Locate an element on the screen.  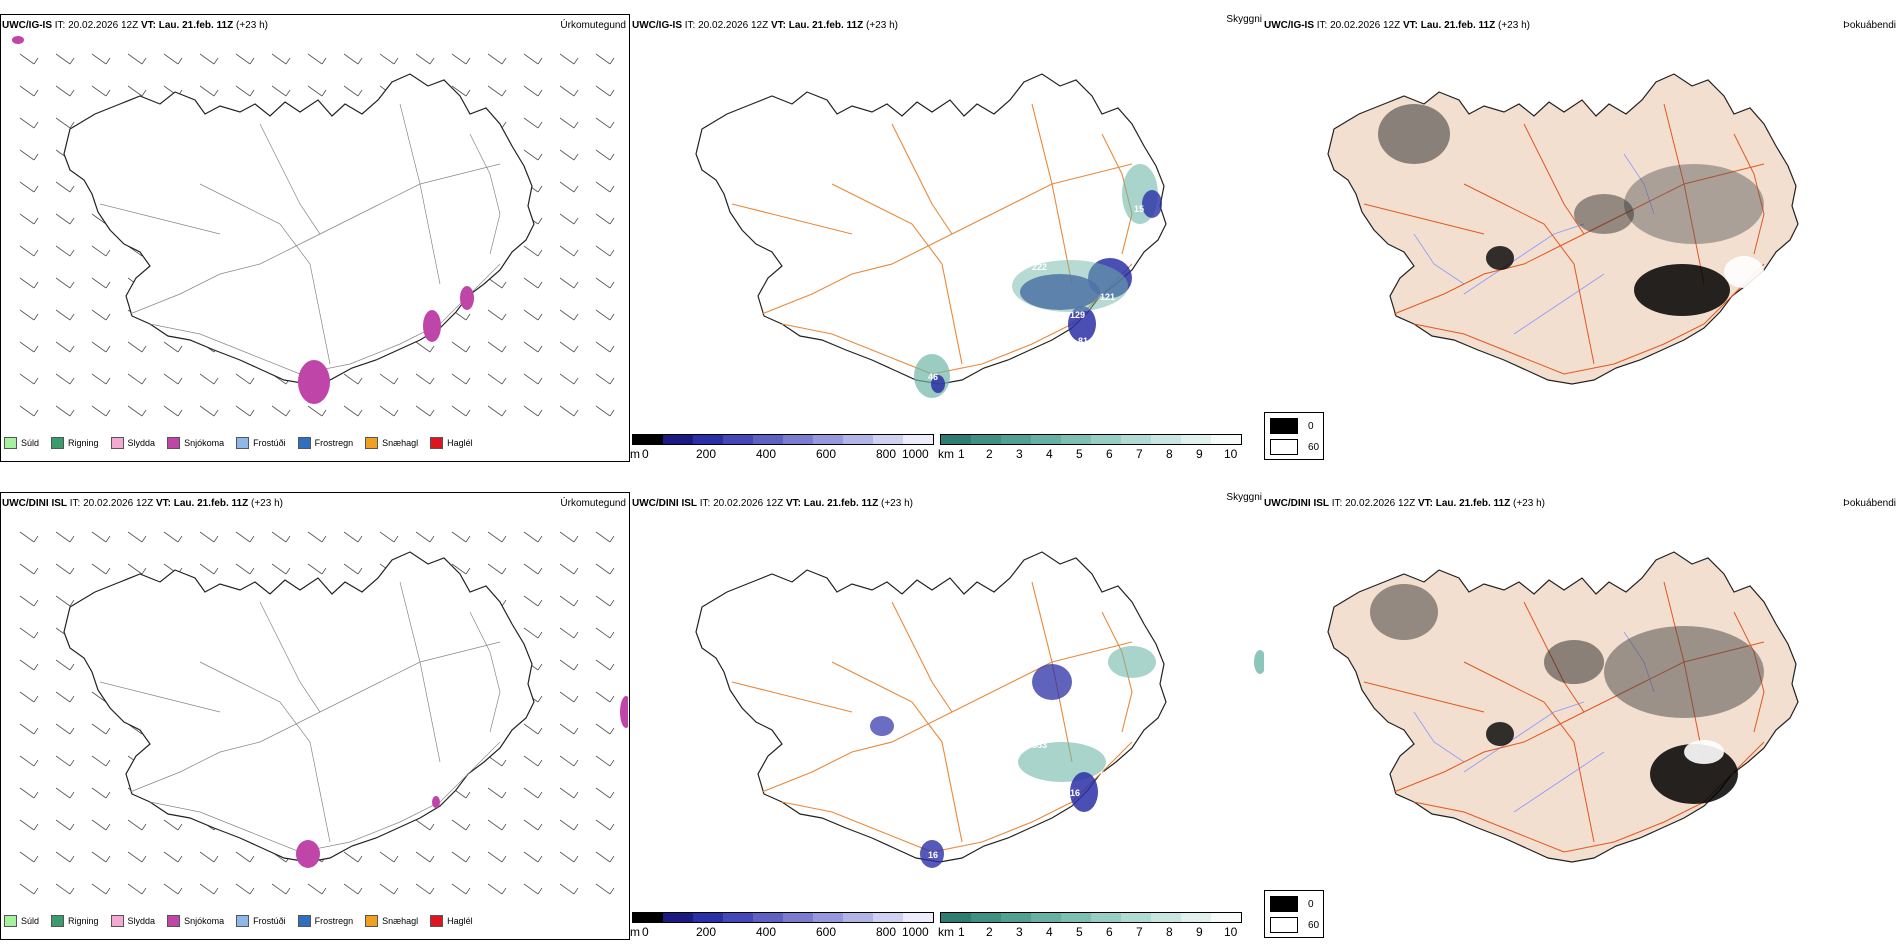
colorbar-tick: 200 is located at coordinates (706, 932).